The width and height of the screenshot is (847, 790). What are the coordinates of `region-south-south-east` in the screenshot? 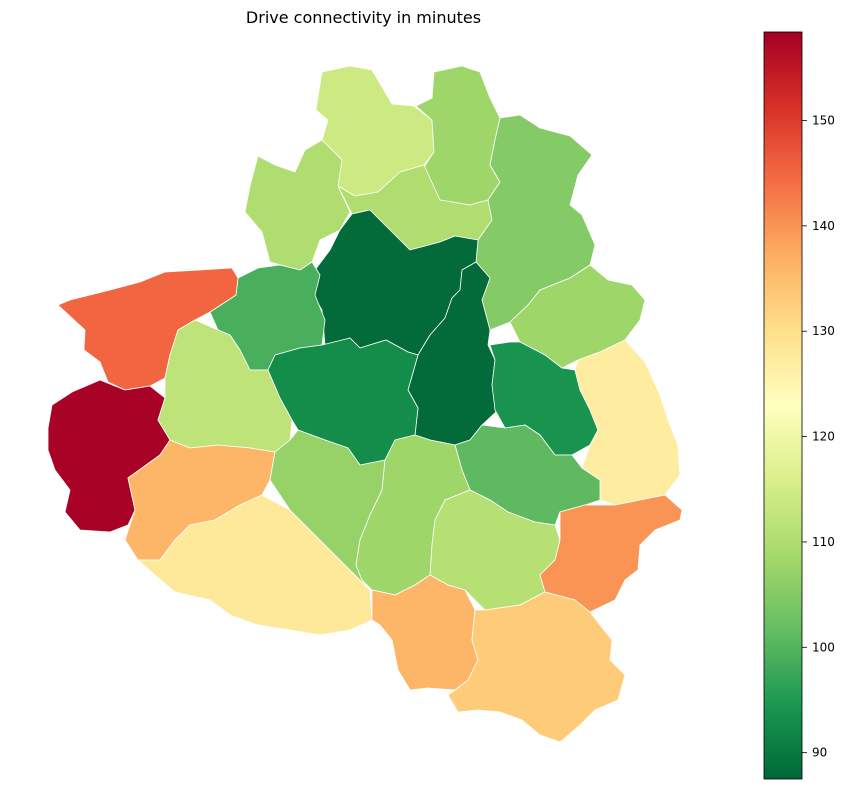 It's located at (536, 667).